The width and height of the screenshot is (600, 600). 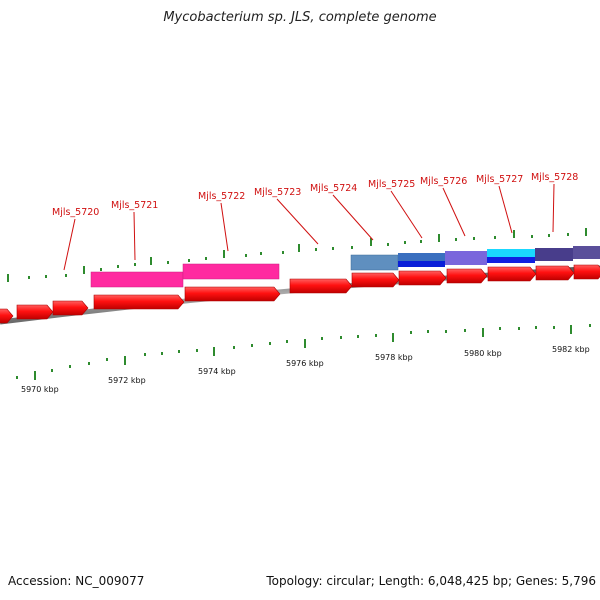 What do you see at coordinates (554, 177) in the screenshot?
I see `gene-label: Mjls_5728` at bounding box center [554, 177].